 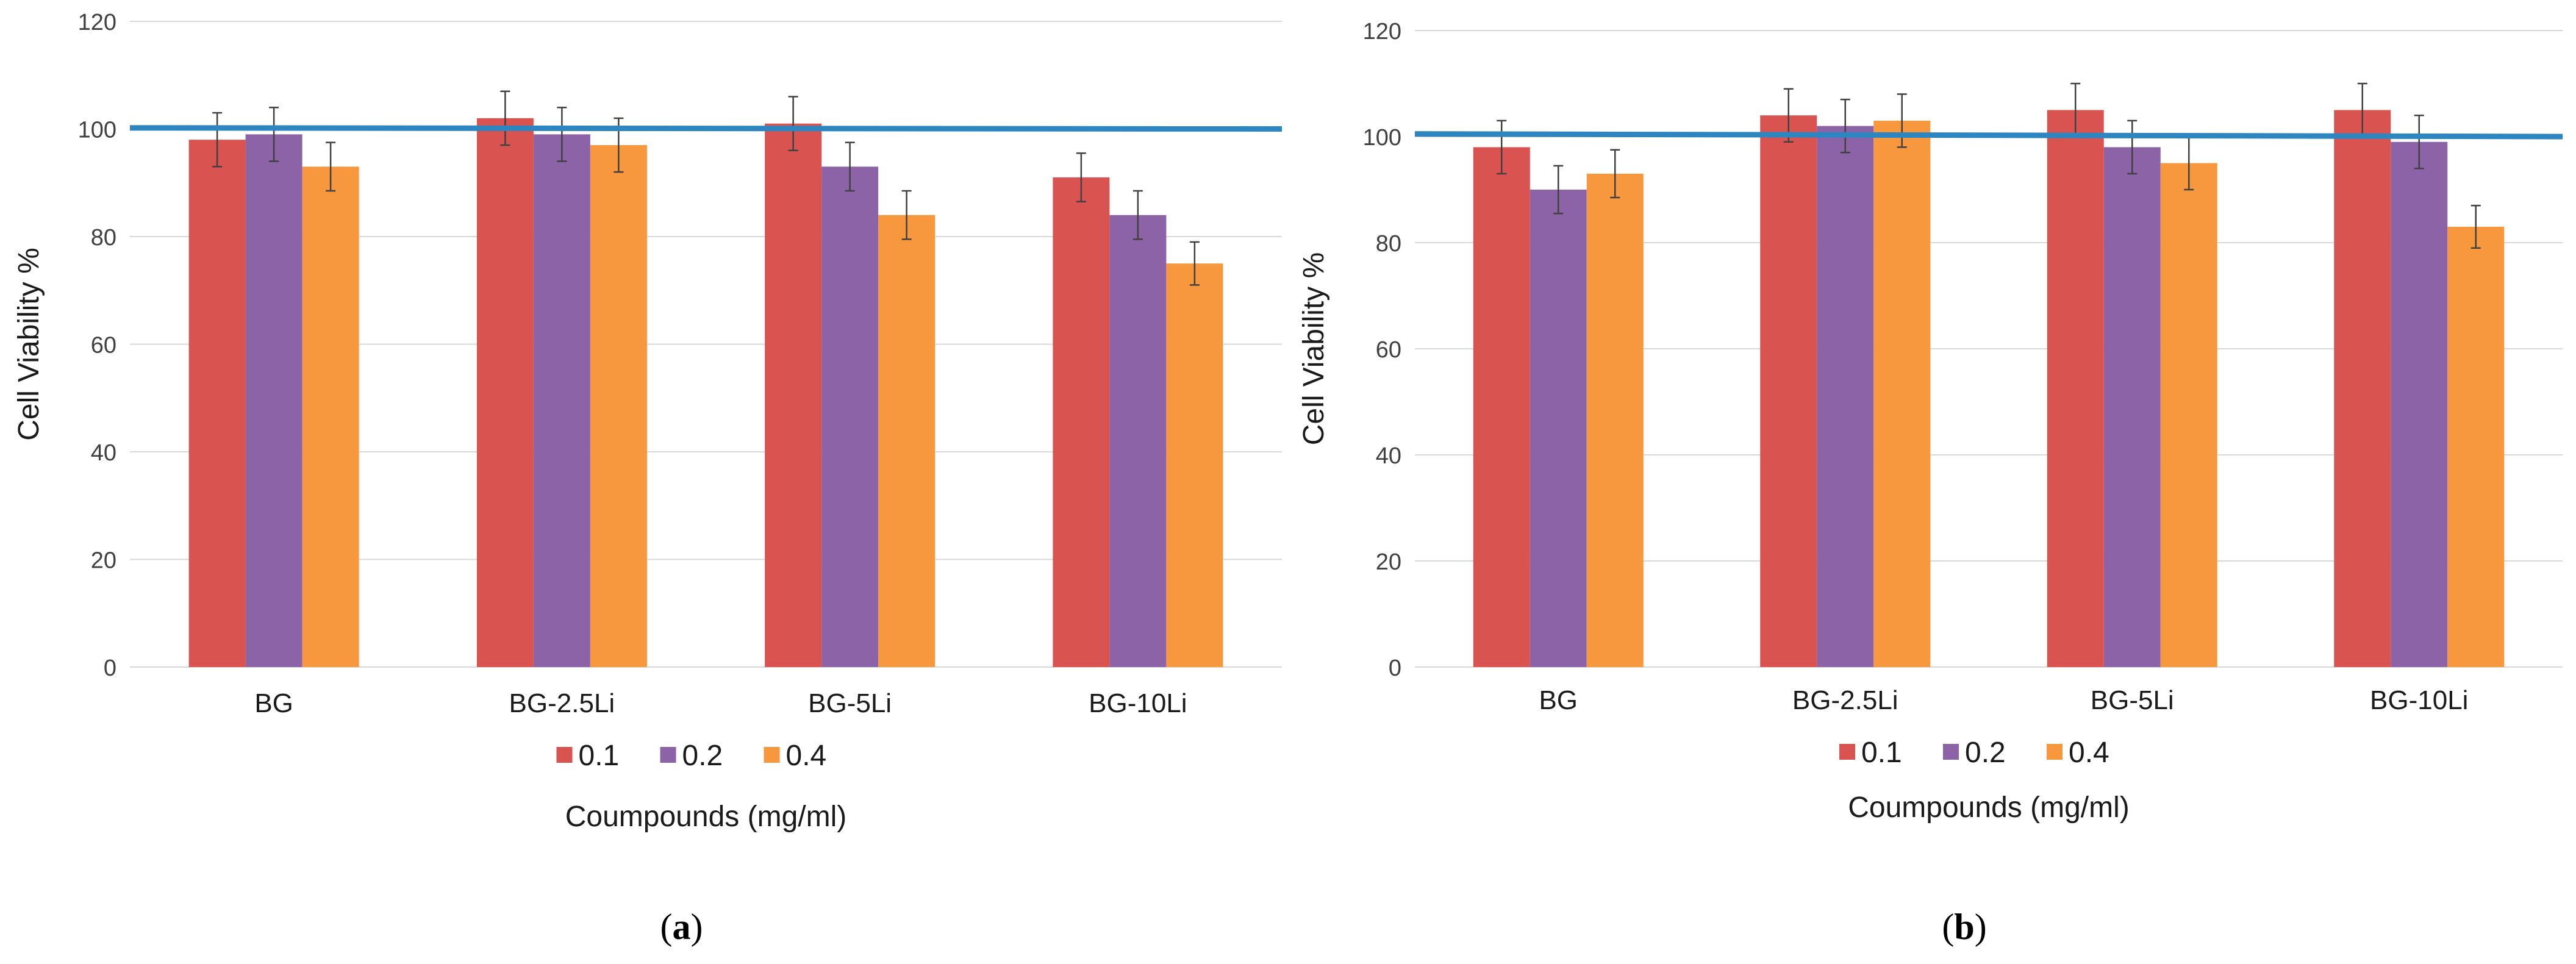 I want to click on panel-label: (a), so click(x=681, y=927).